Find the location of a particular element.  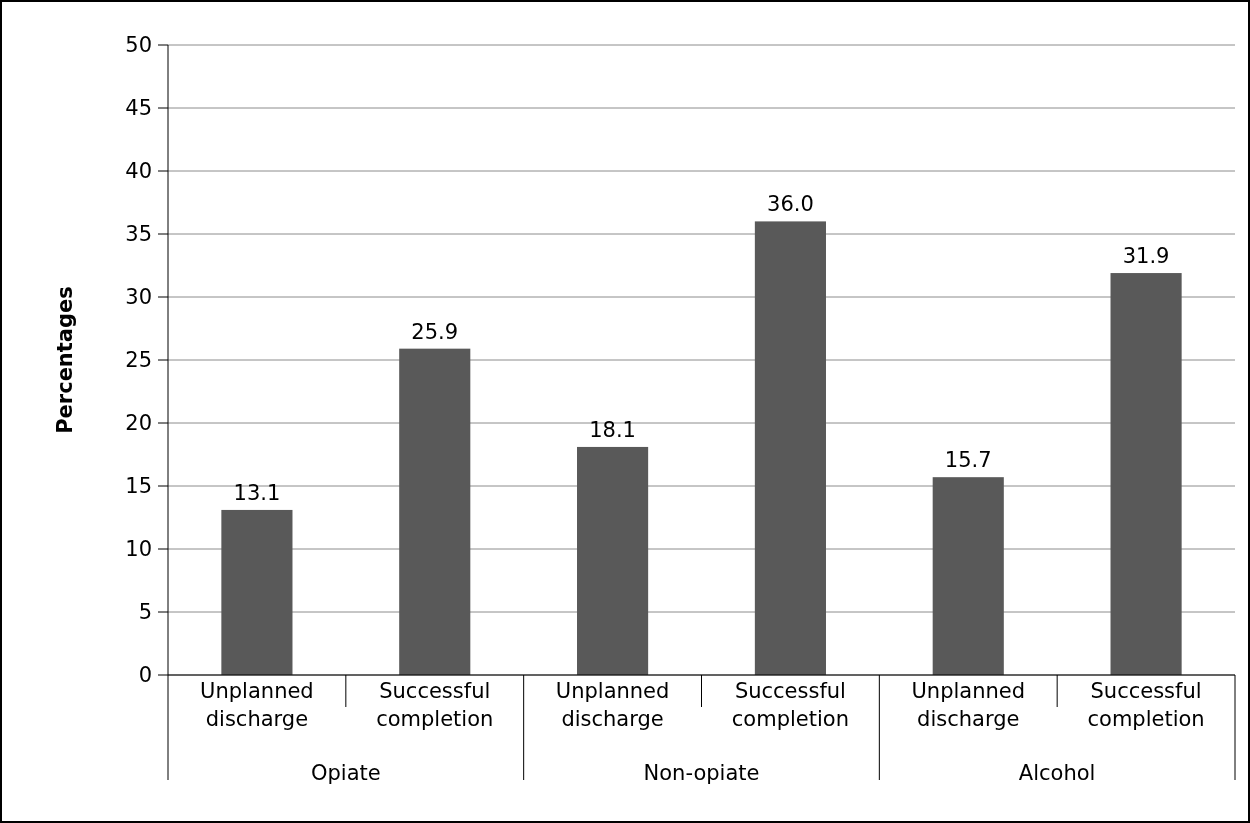

y-tick-label: 10 is located at coordinates (138, 549).